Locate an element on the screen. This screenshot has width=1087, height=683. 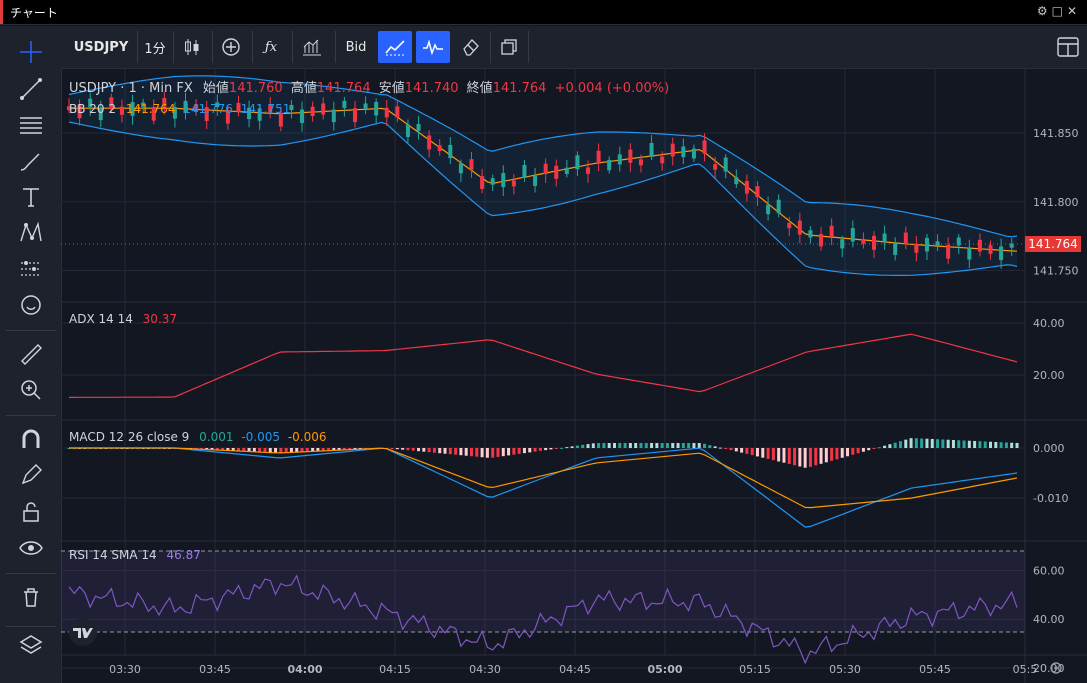
forecast-icon is located at coordinates (31, 269).